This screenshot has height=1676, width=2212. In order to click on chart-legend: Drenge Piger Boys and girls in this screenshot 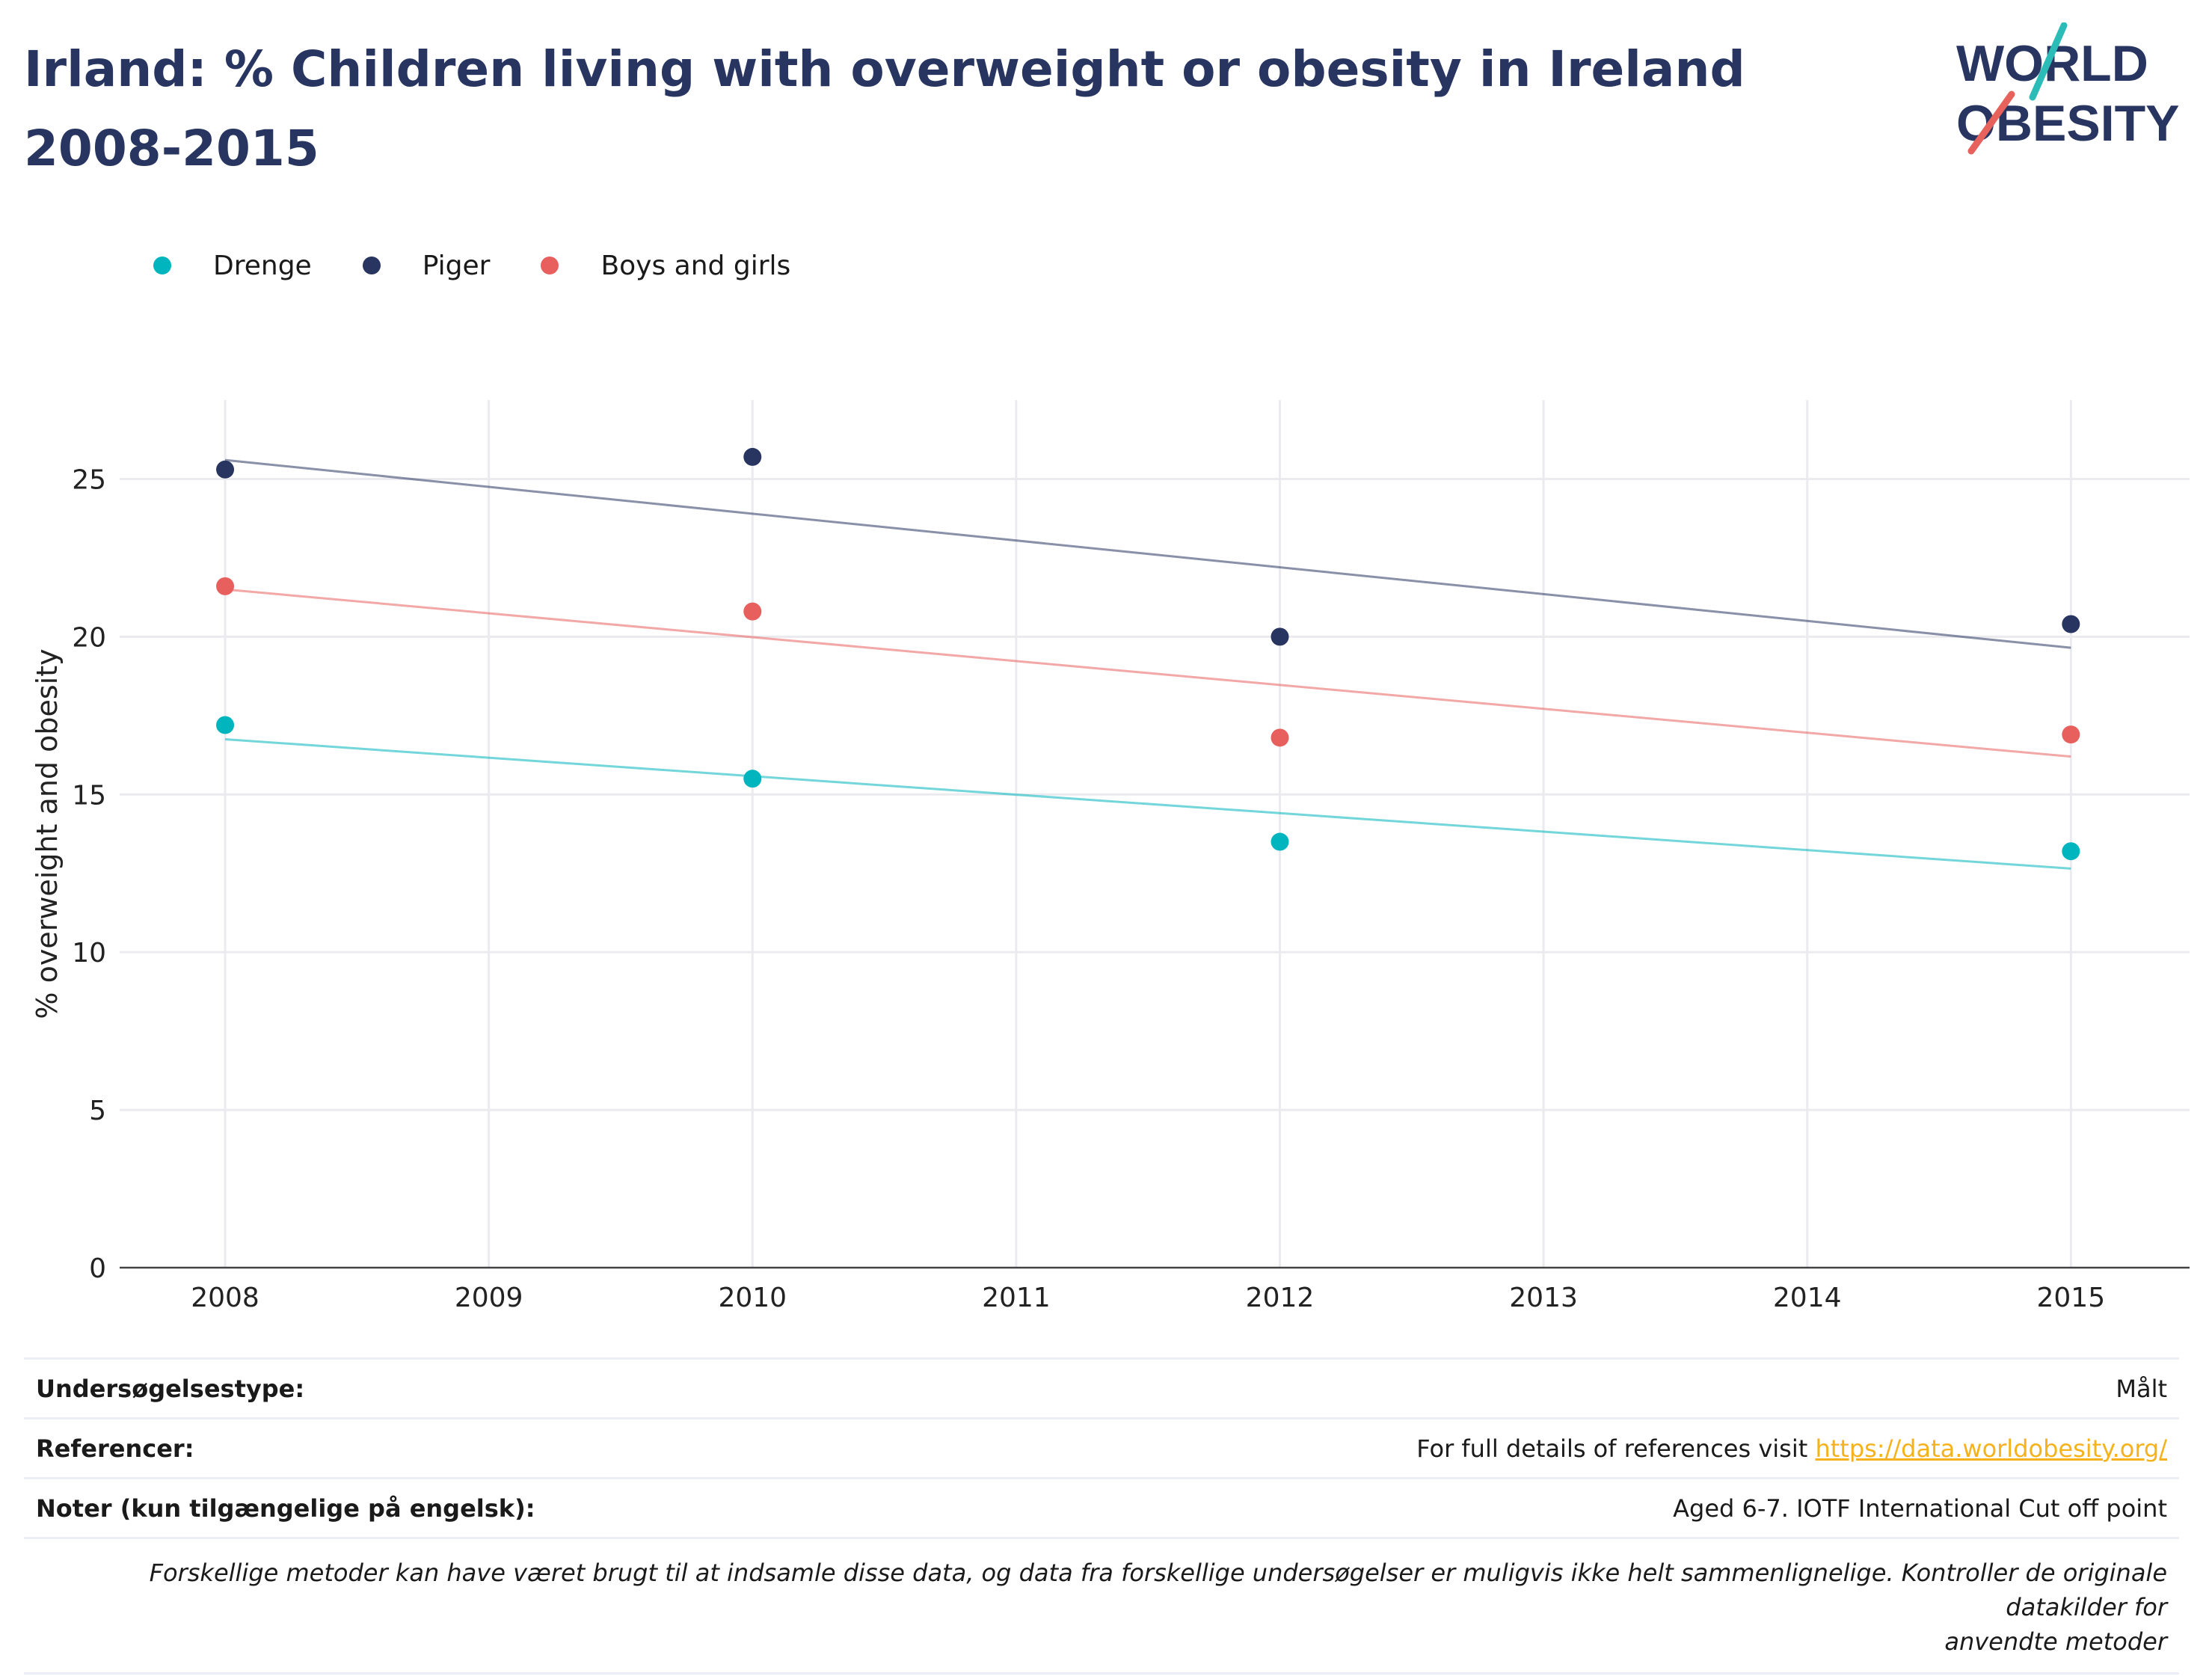, I will do `click(497, 265)`.